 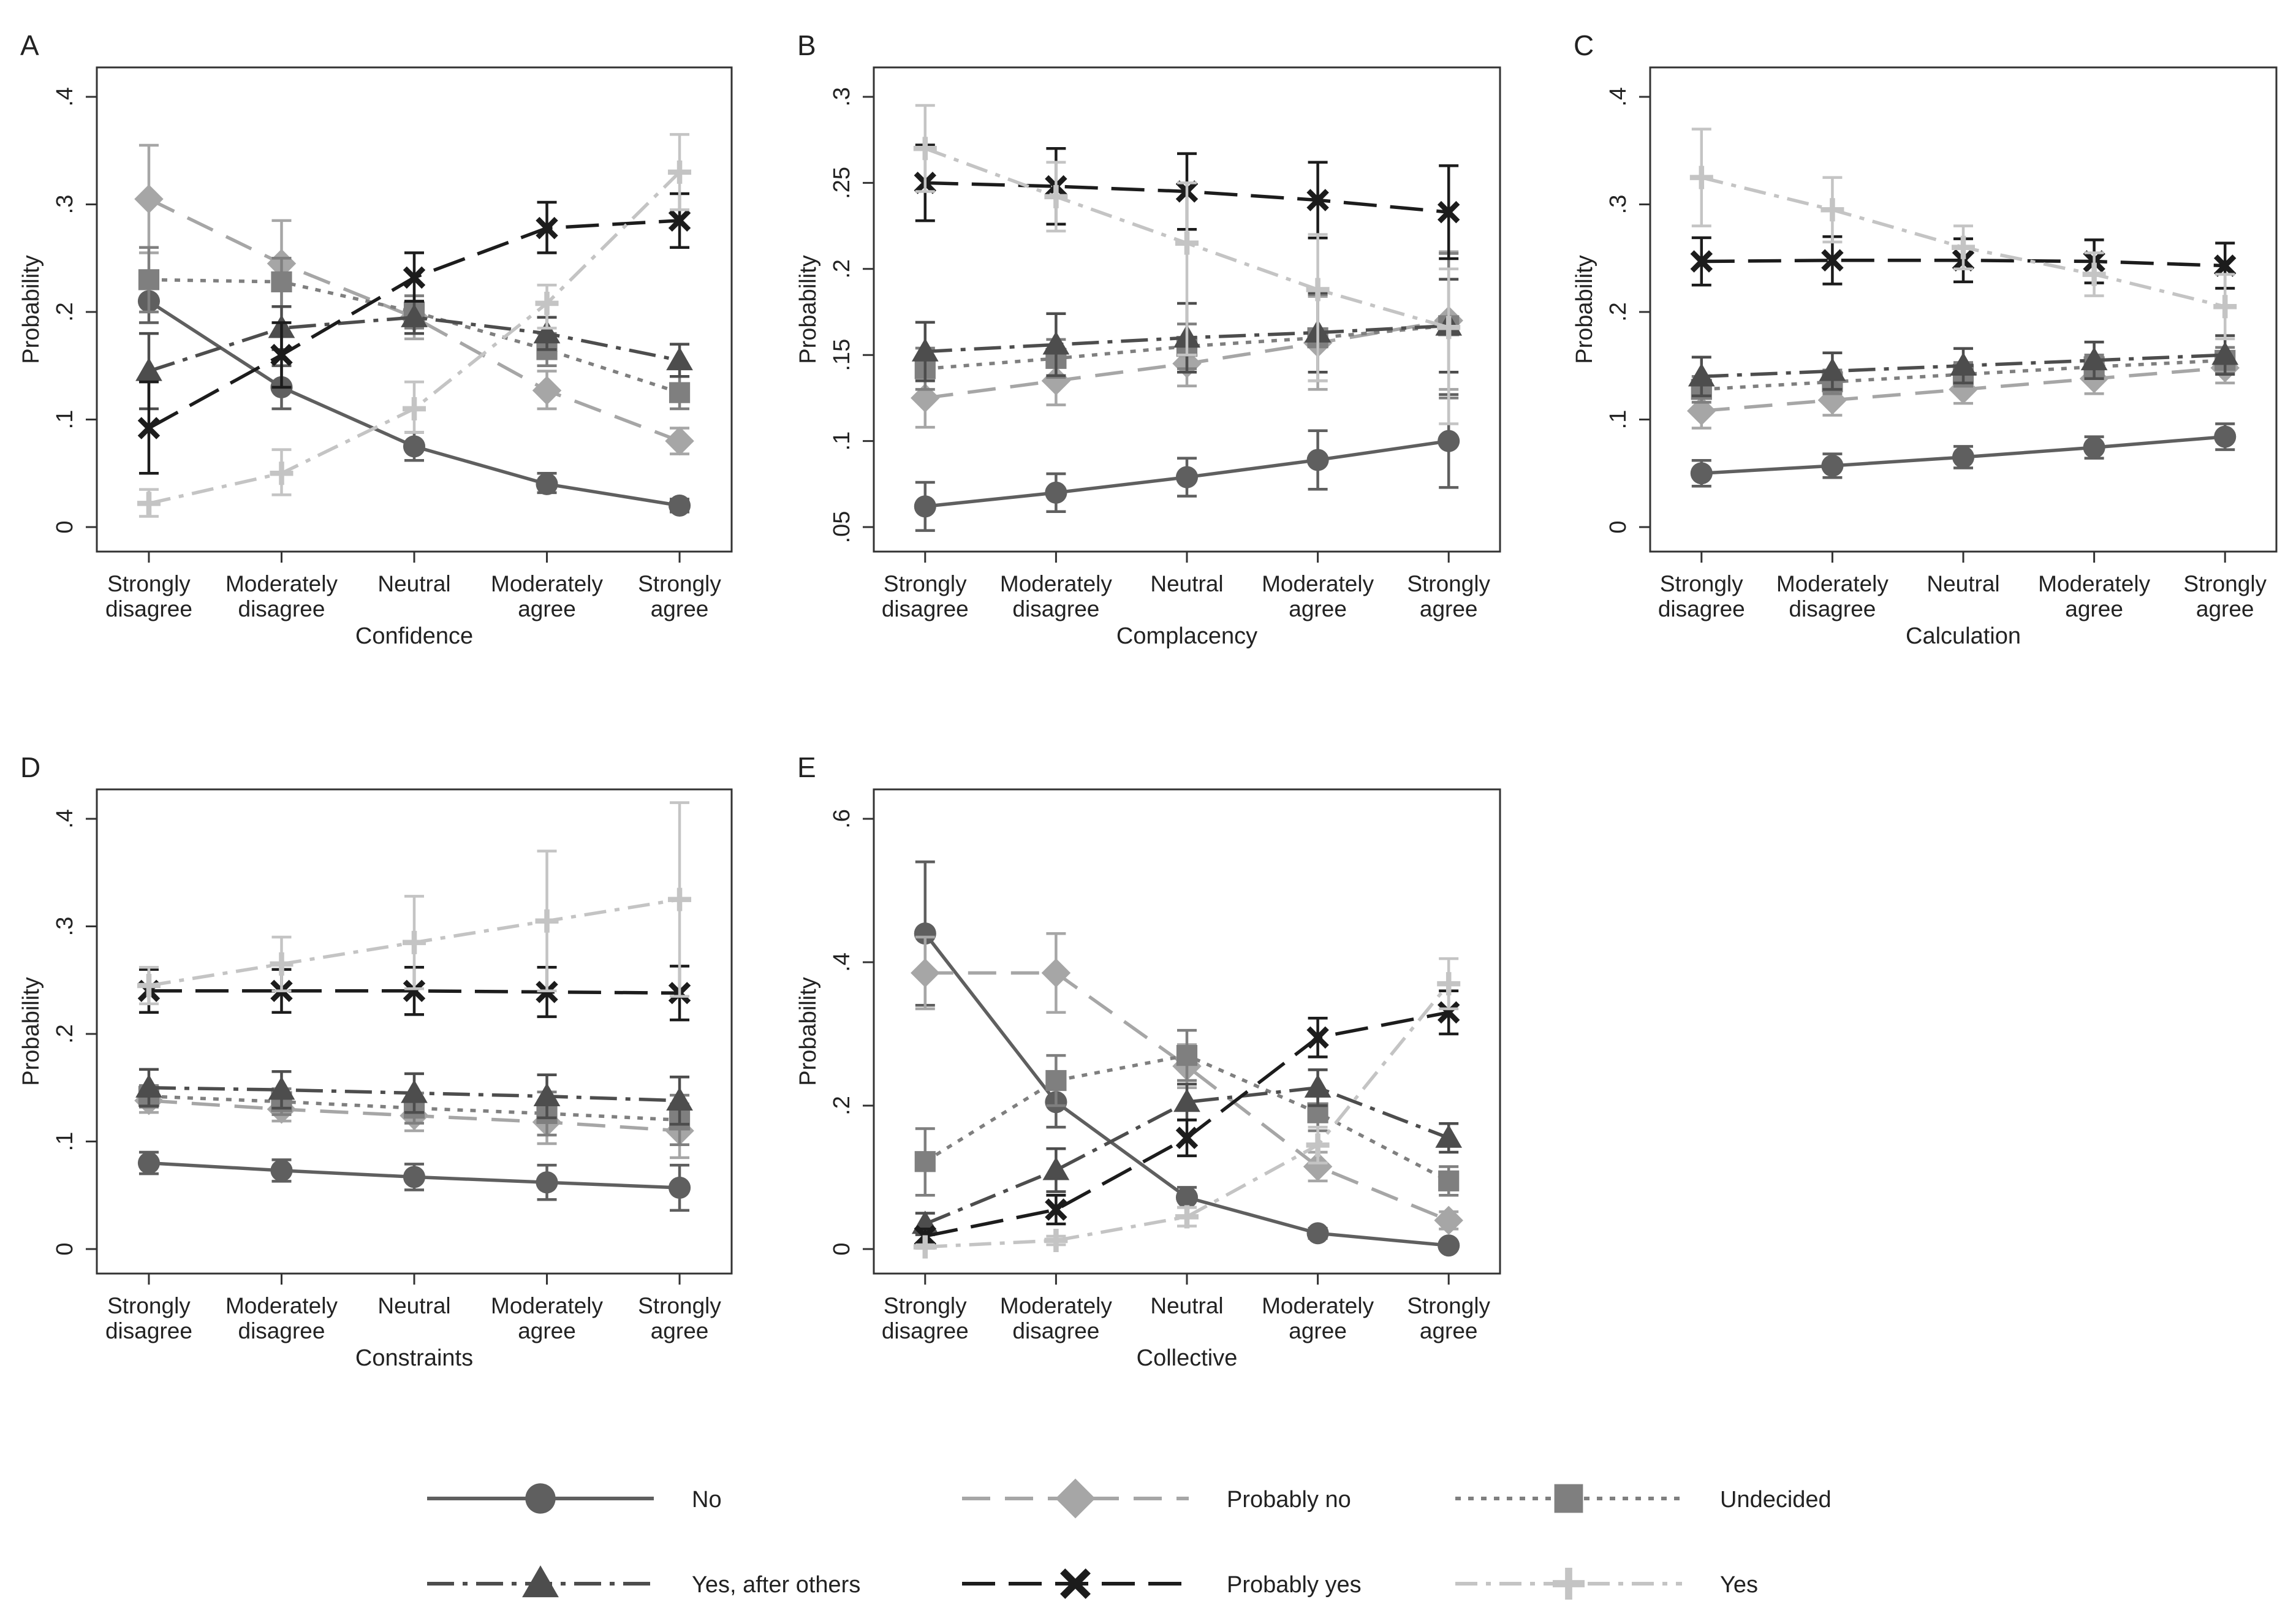 What do you see at coordinates (1568, 1498) in the screenshot?
I see `legend-marker` at bounding box center [1568, 1498].